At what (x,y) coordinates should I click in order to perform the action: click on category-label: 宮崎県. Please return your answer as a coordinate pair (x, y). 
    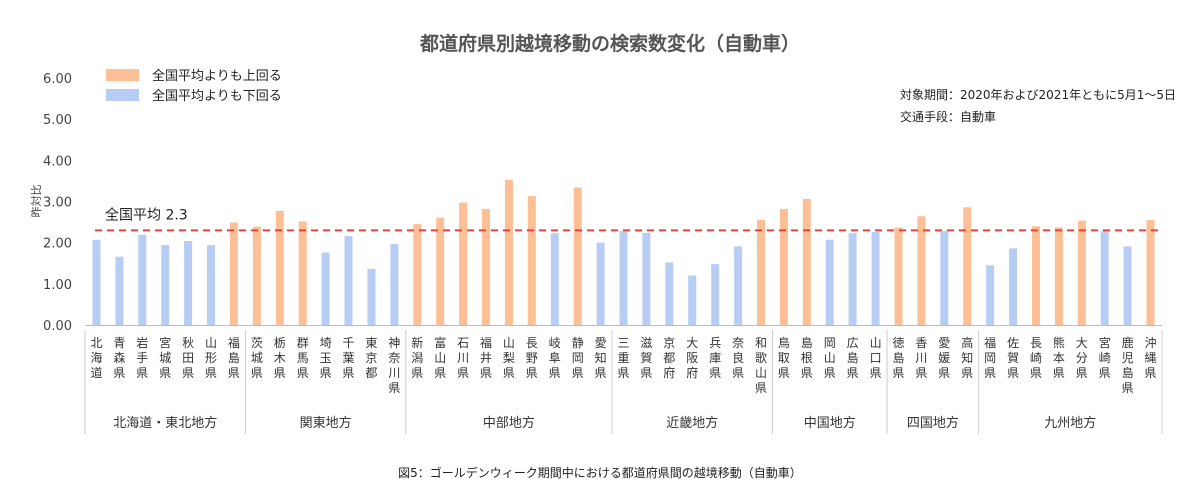
    Looking at the image, I should click on (1105, 357).